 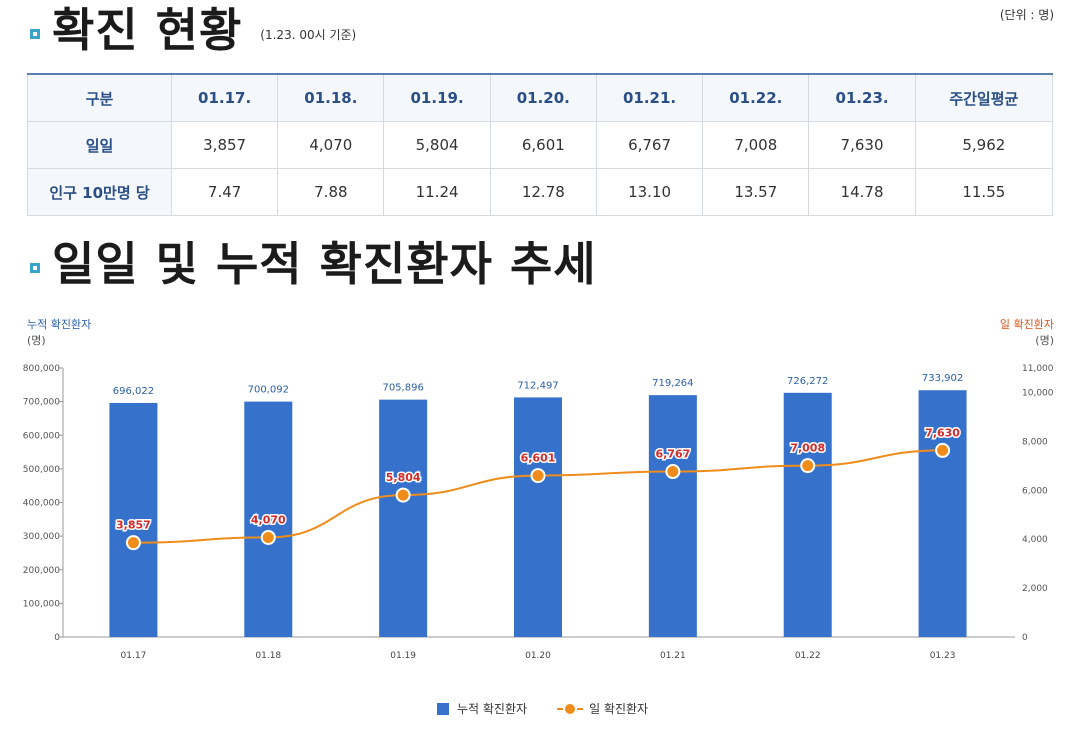 What do you see at coordinates (943, 656) in the screenshot?
I see `x-tick-label: 01.23` at bounding box center [943, 656].